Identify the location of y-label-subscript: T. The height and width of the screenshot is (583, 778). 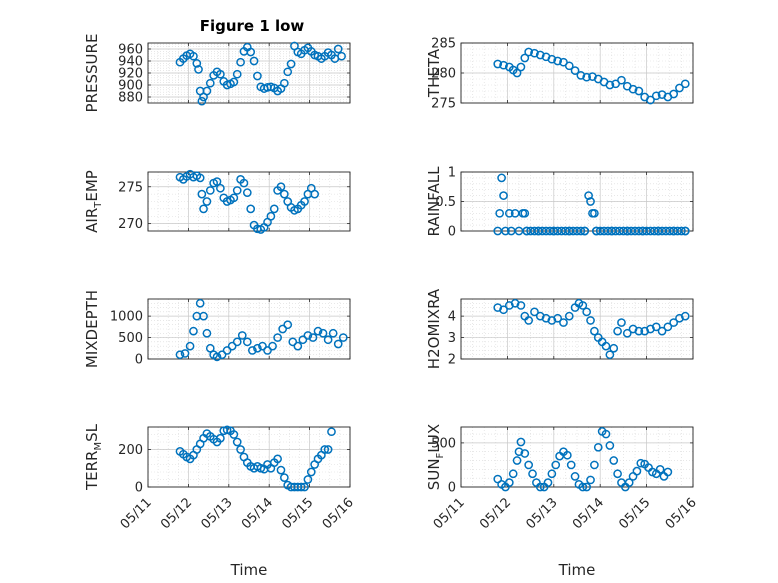
(98, 205).